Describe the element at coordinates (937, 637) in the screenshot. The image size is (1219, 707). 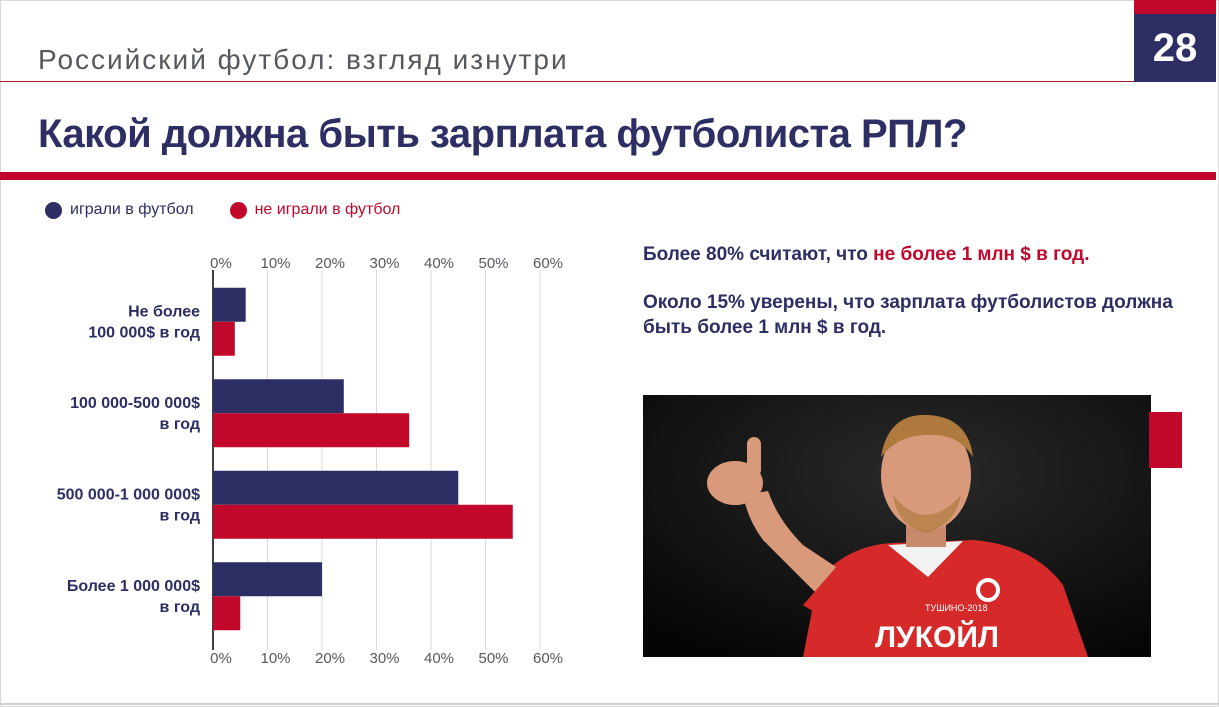
I see `photo-sponsor-text: ЛУКОЙЛ` at that location.